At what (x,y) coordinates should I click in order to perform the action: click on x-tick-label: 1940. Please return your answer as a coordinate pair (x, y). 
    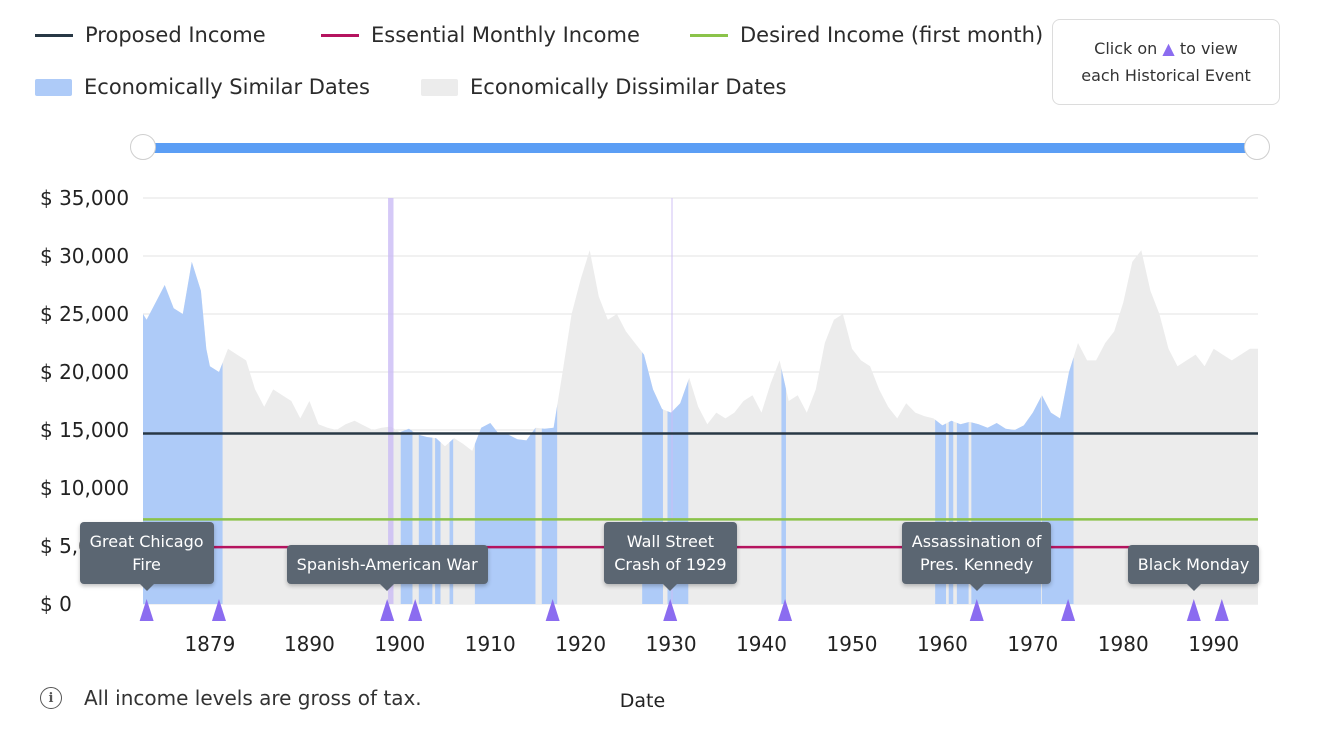
    Looking at the image, I should click on (761, 644).